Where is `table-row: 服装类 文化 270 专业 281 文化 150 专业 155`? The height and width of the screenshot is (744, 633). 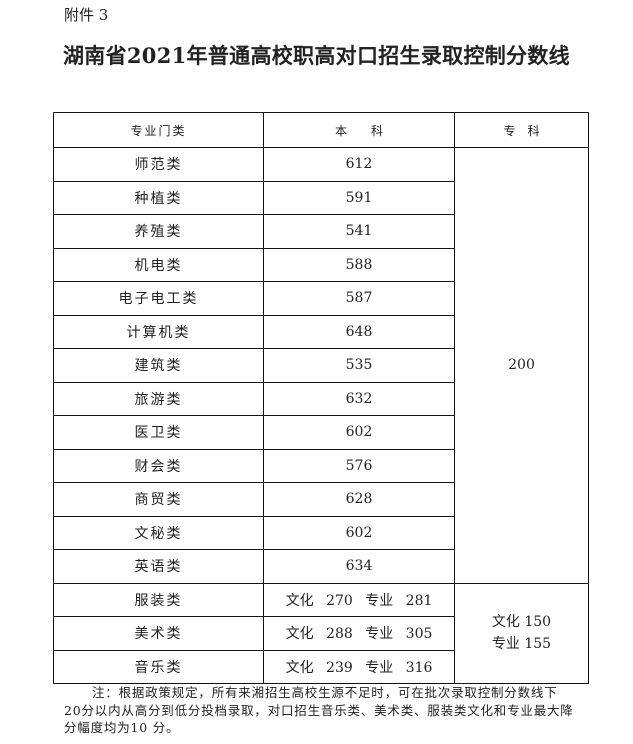
table-row: 服装类 文化 270 专业 281 文化 150 专业 155 is located at coordinates (321, 633).